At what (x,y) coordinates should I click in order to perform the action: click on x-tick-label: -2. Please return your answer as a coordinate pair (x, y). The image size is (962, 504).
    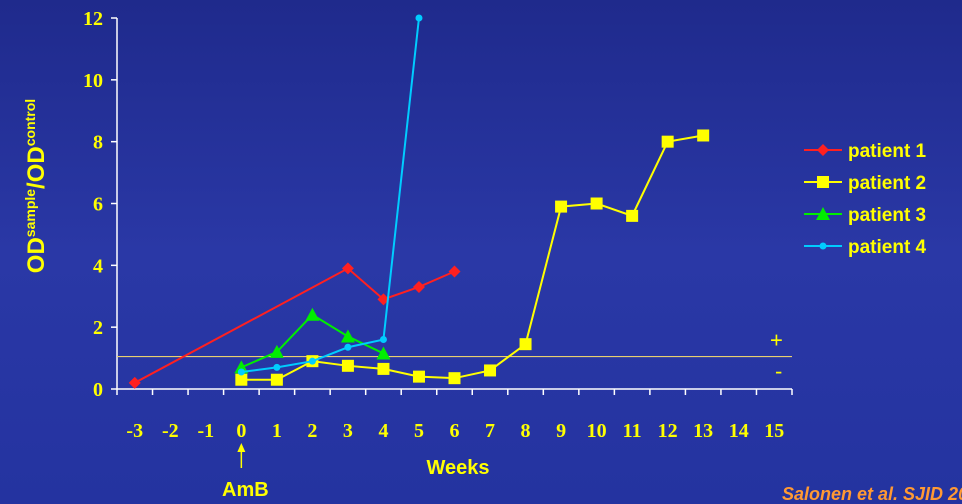
    Looking at the image, I should click on (170, 431).